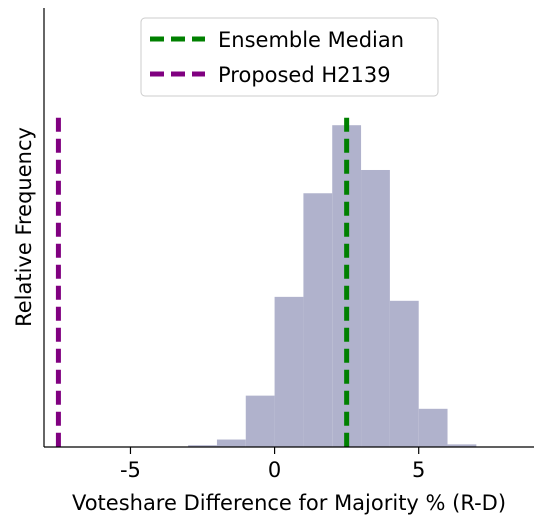 The height and width of the screenshot is (525, 534). I want to click on legend: Ensemble Median Proposed H2139, so click(289, 57).